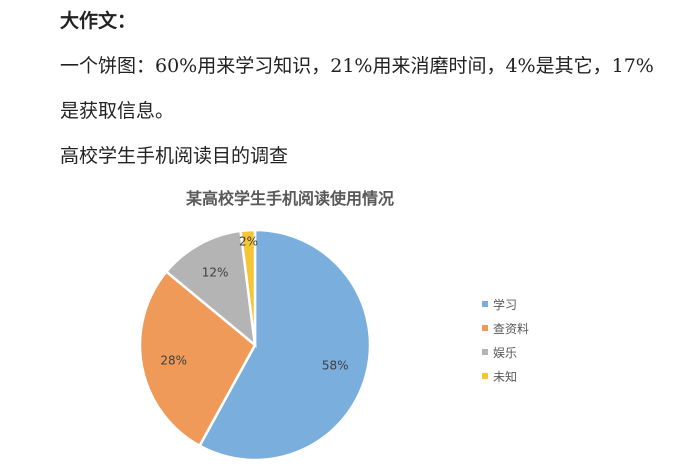 The width and height of the screenshot is (700, 469). I want to click on data-label-2: 12%, so click(215, 272).